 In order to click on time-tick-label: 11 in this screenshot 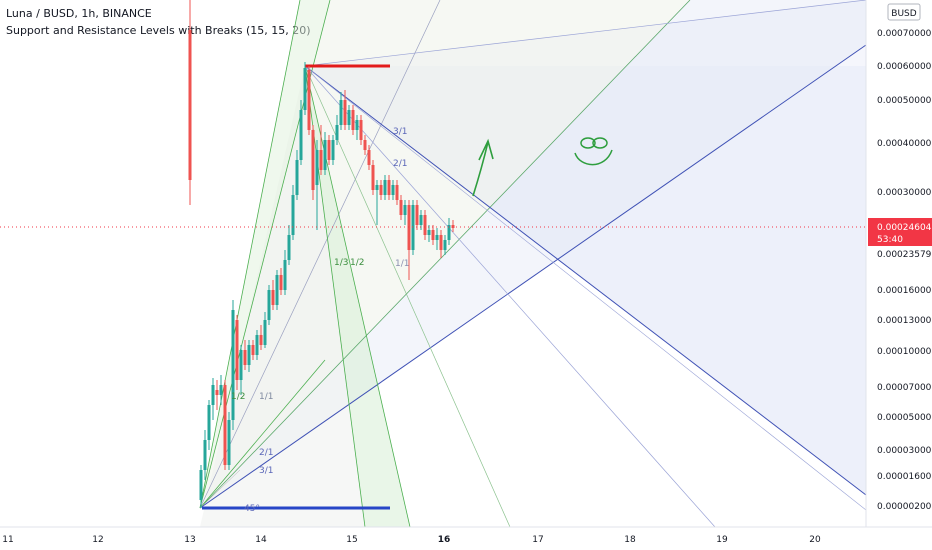, I will do `click(7, 540)`.